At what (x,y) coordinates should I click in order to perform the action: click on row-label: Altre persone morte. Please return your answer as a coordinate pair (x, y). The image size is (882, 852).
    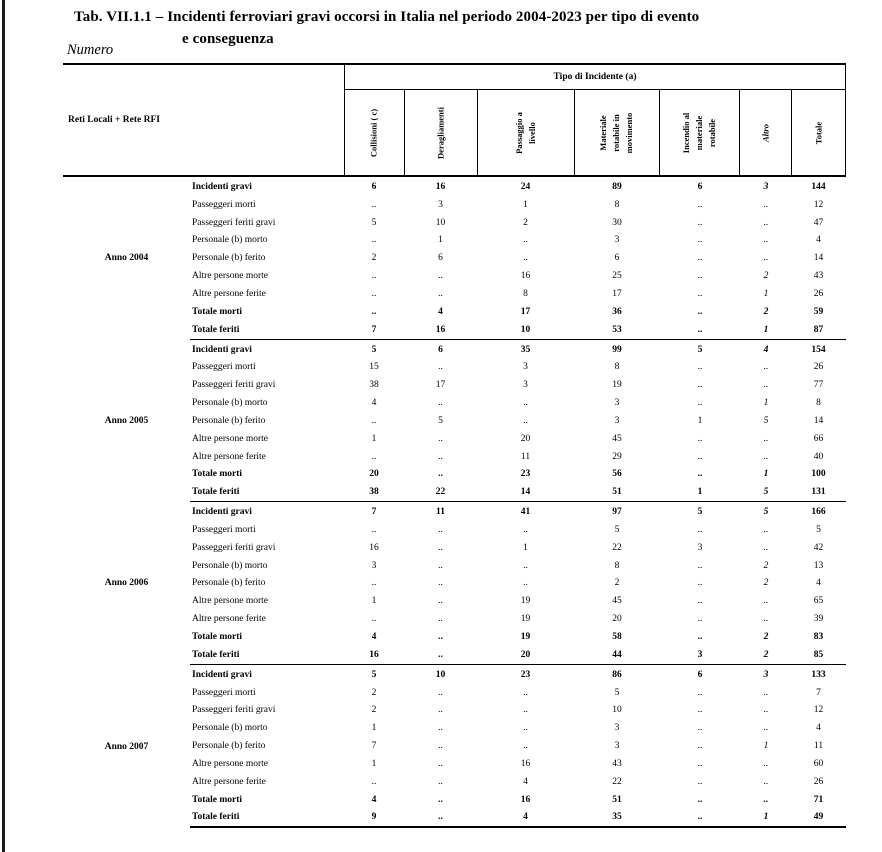
    Looking at the image, I should click on (230, 763).